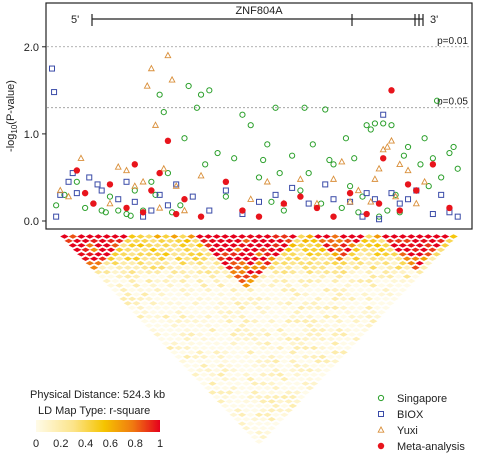 The height and width of the screenshot is (454, 500). What do you see at coordinates (35, 135) in the screenshot?
I see `y-axis: 0.0 1.0 2.0` at bounding box center [35, 135].